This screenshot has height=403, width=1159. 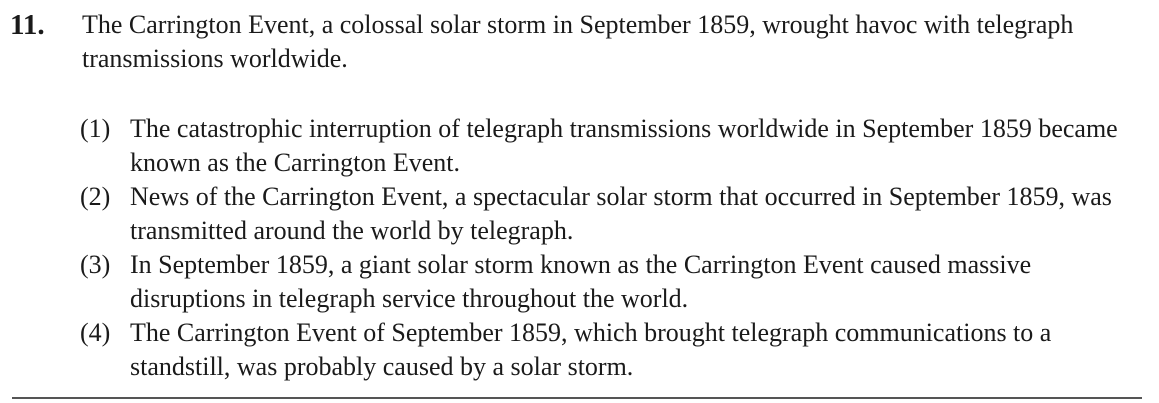 I want to click on option-label: (2), so click(x=95, y=196).